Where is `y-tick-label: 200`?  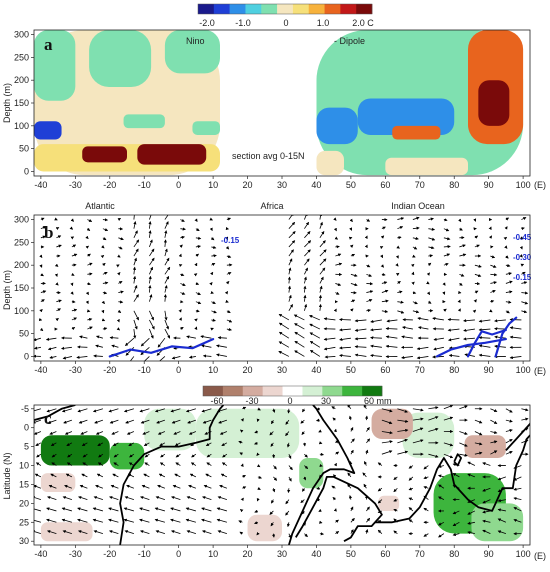
y-tick-label: 200 is located at coordinates (21, 265).